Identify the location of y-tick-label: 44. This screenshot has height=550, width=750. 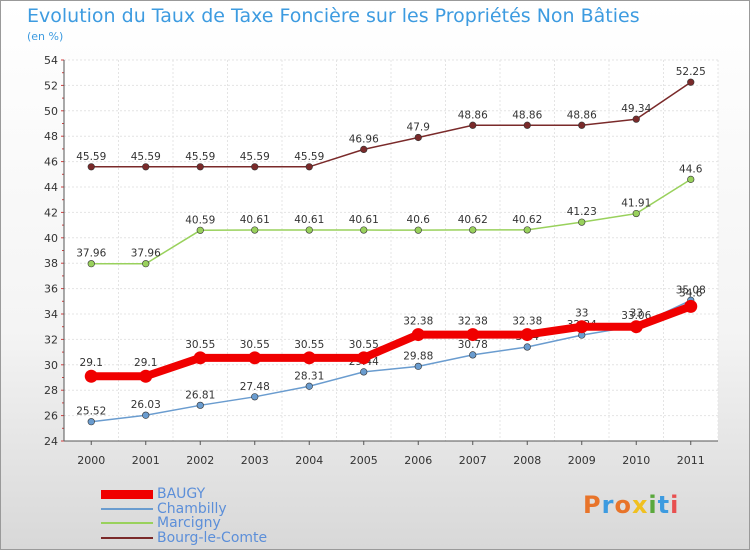
(51, 187).